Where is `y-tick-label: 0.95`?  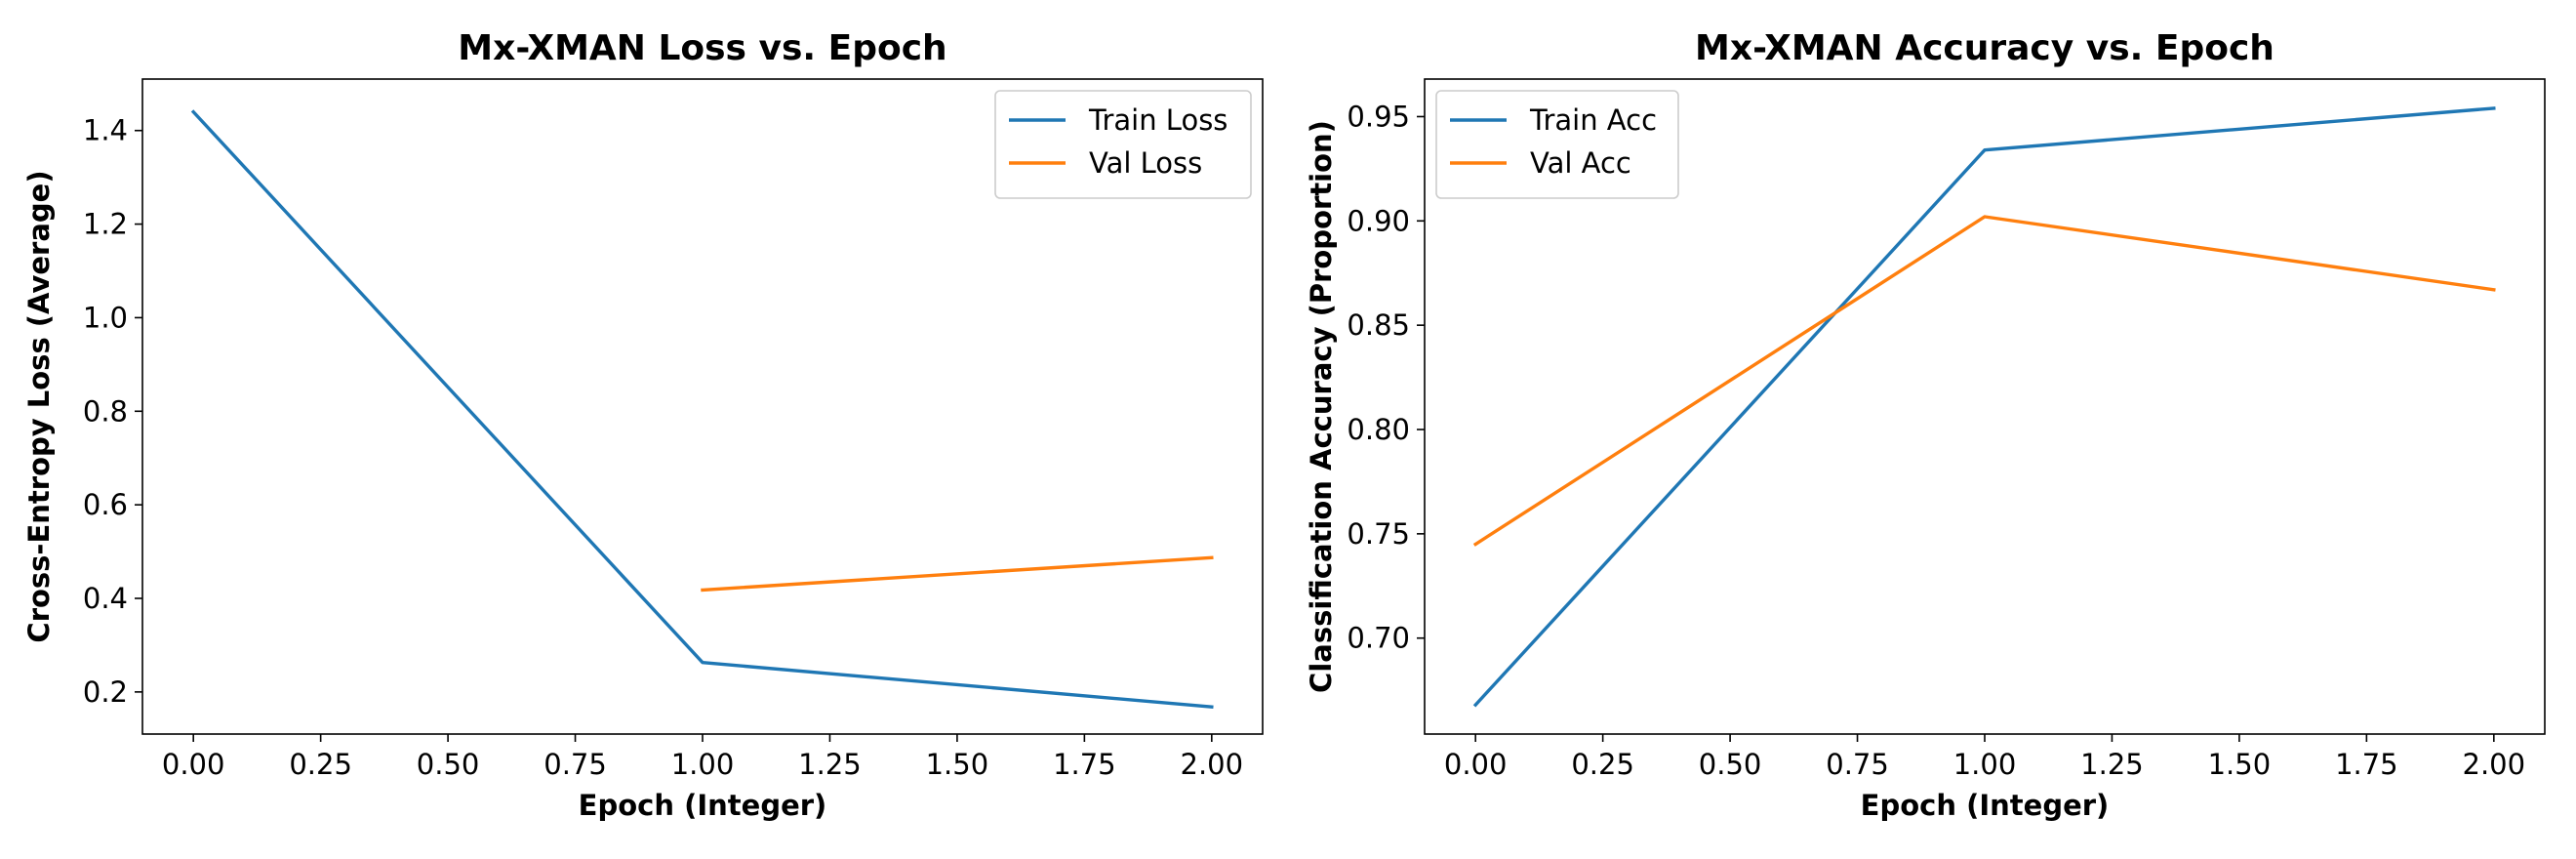
y-tick-label: 0.95 is located at coordinates (1378, 117).